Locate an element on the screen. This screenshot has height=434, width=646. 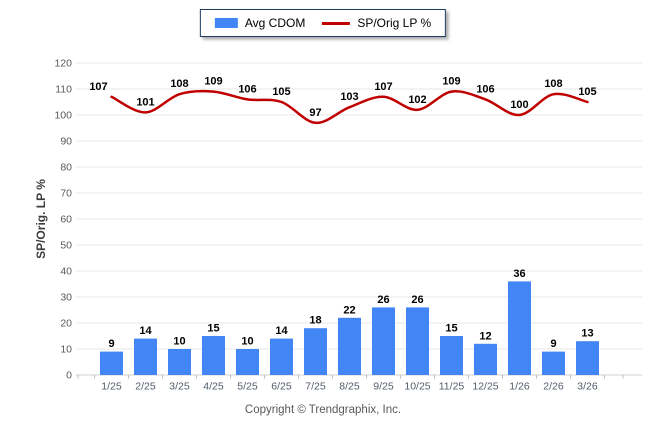
bar-value-label: 18 is located at coordinates (315, 321).